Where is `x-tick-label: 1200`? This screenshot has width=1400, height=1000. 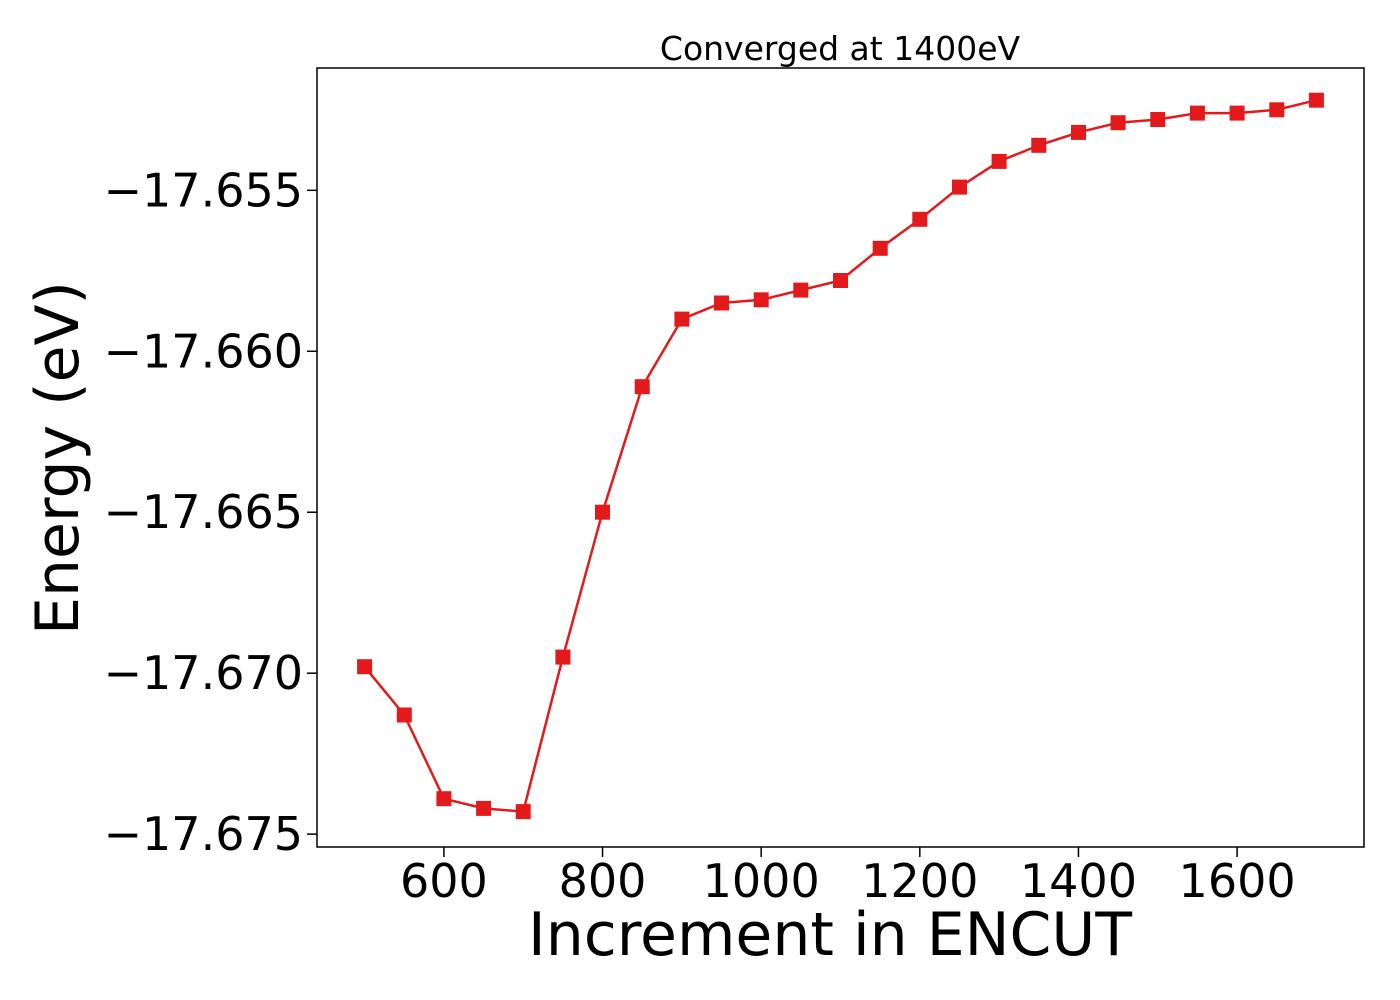
x-tick-label: 1200 is located at coordinates (919, 881).